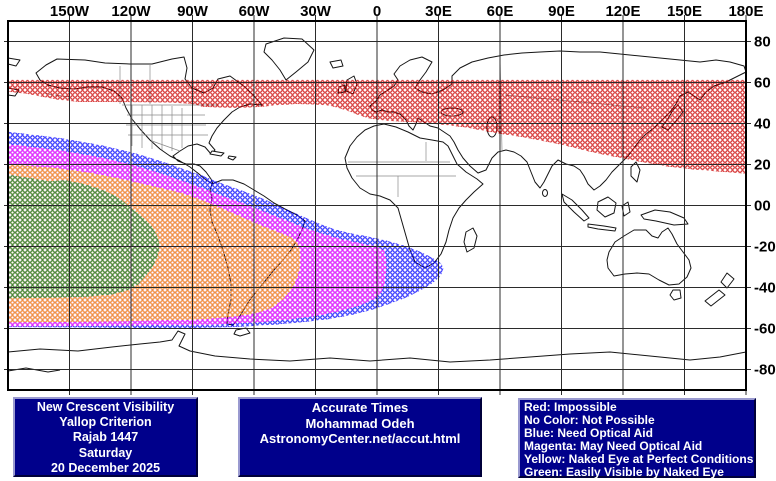  I want to click on legend-line-green: Green: Easily Visible by Naked Eye, so click(624, 471).